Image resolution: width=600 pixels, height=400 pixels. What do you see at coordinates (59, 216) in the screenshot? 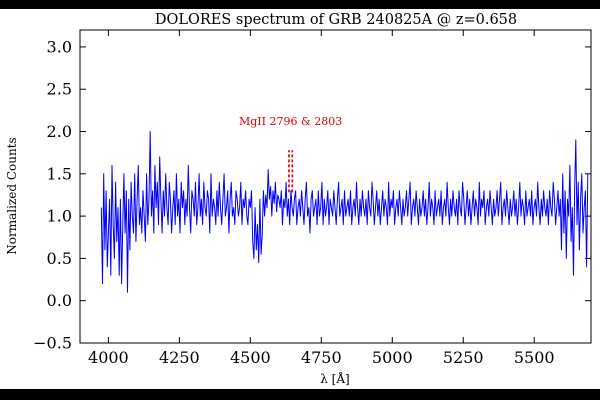
I see `y-tick-label: 1.0` at bounding box center [59, 216].